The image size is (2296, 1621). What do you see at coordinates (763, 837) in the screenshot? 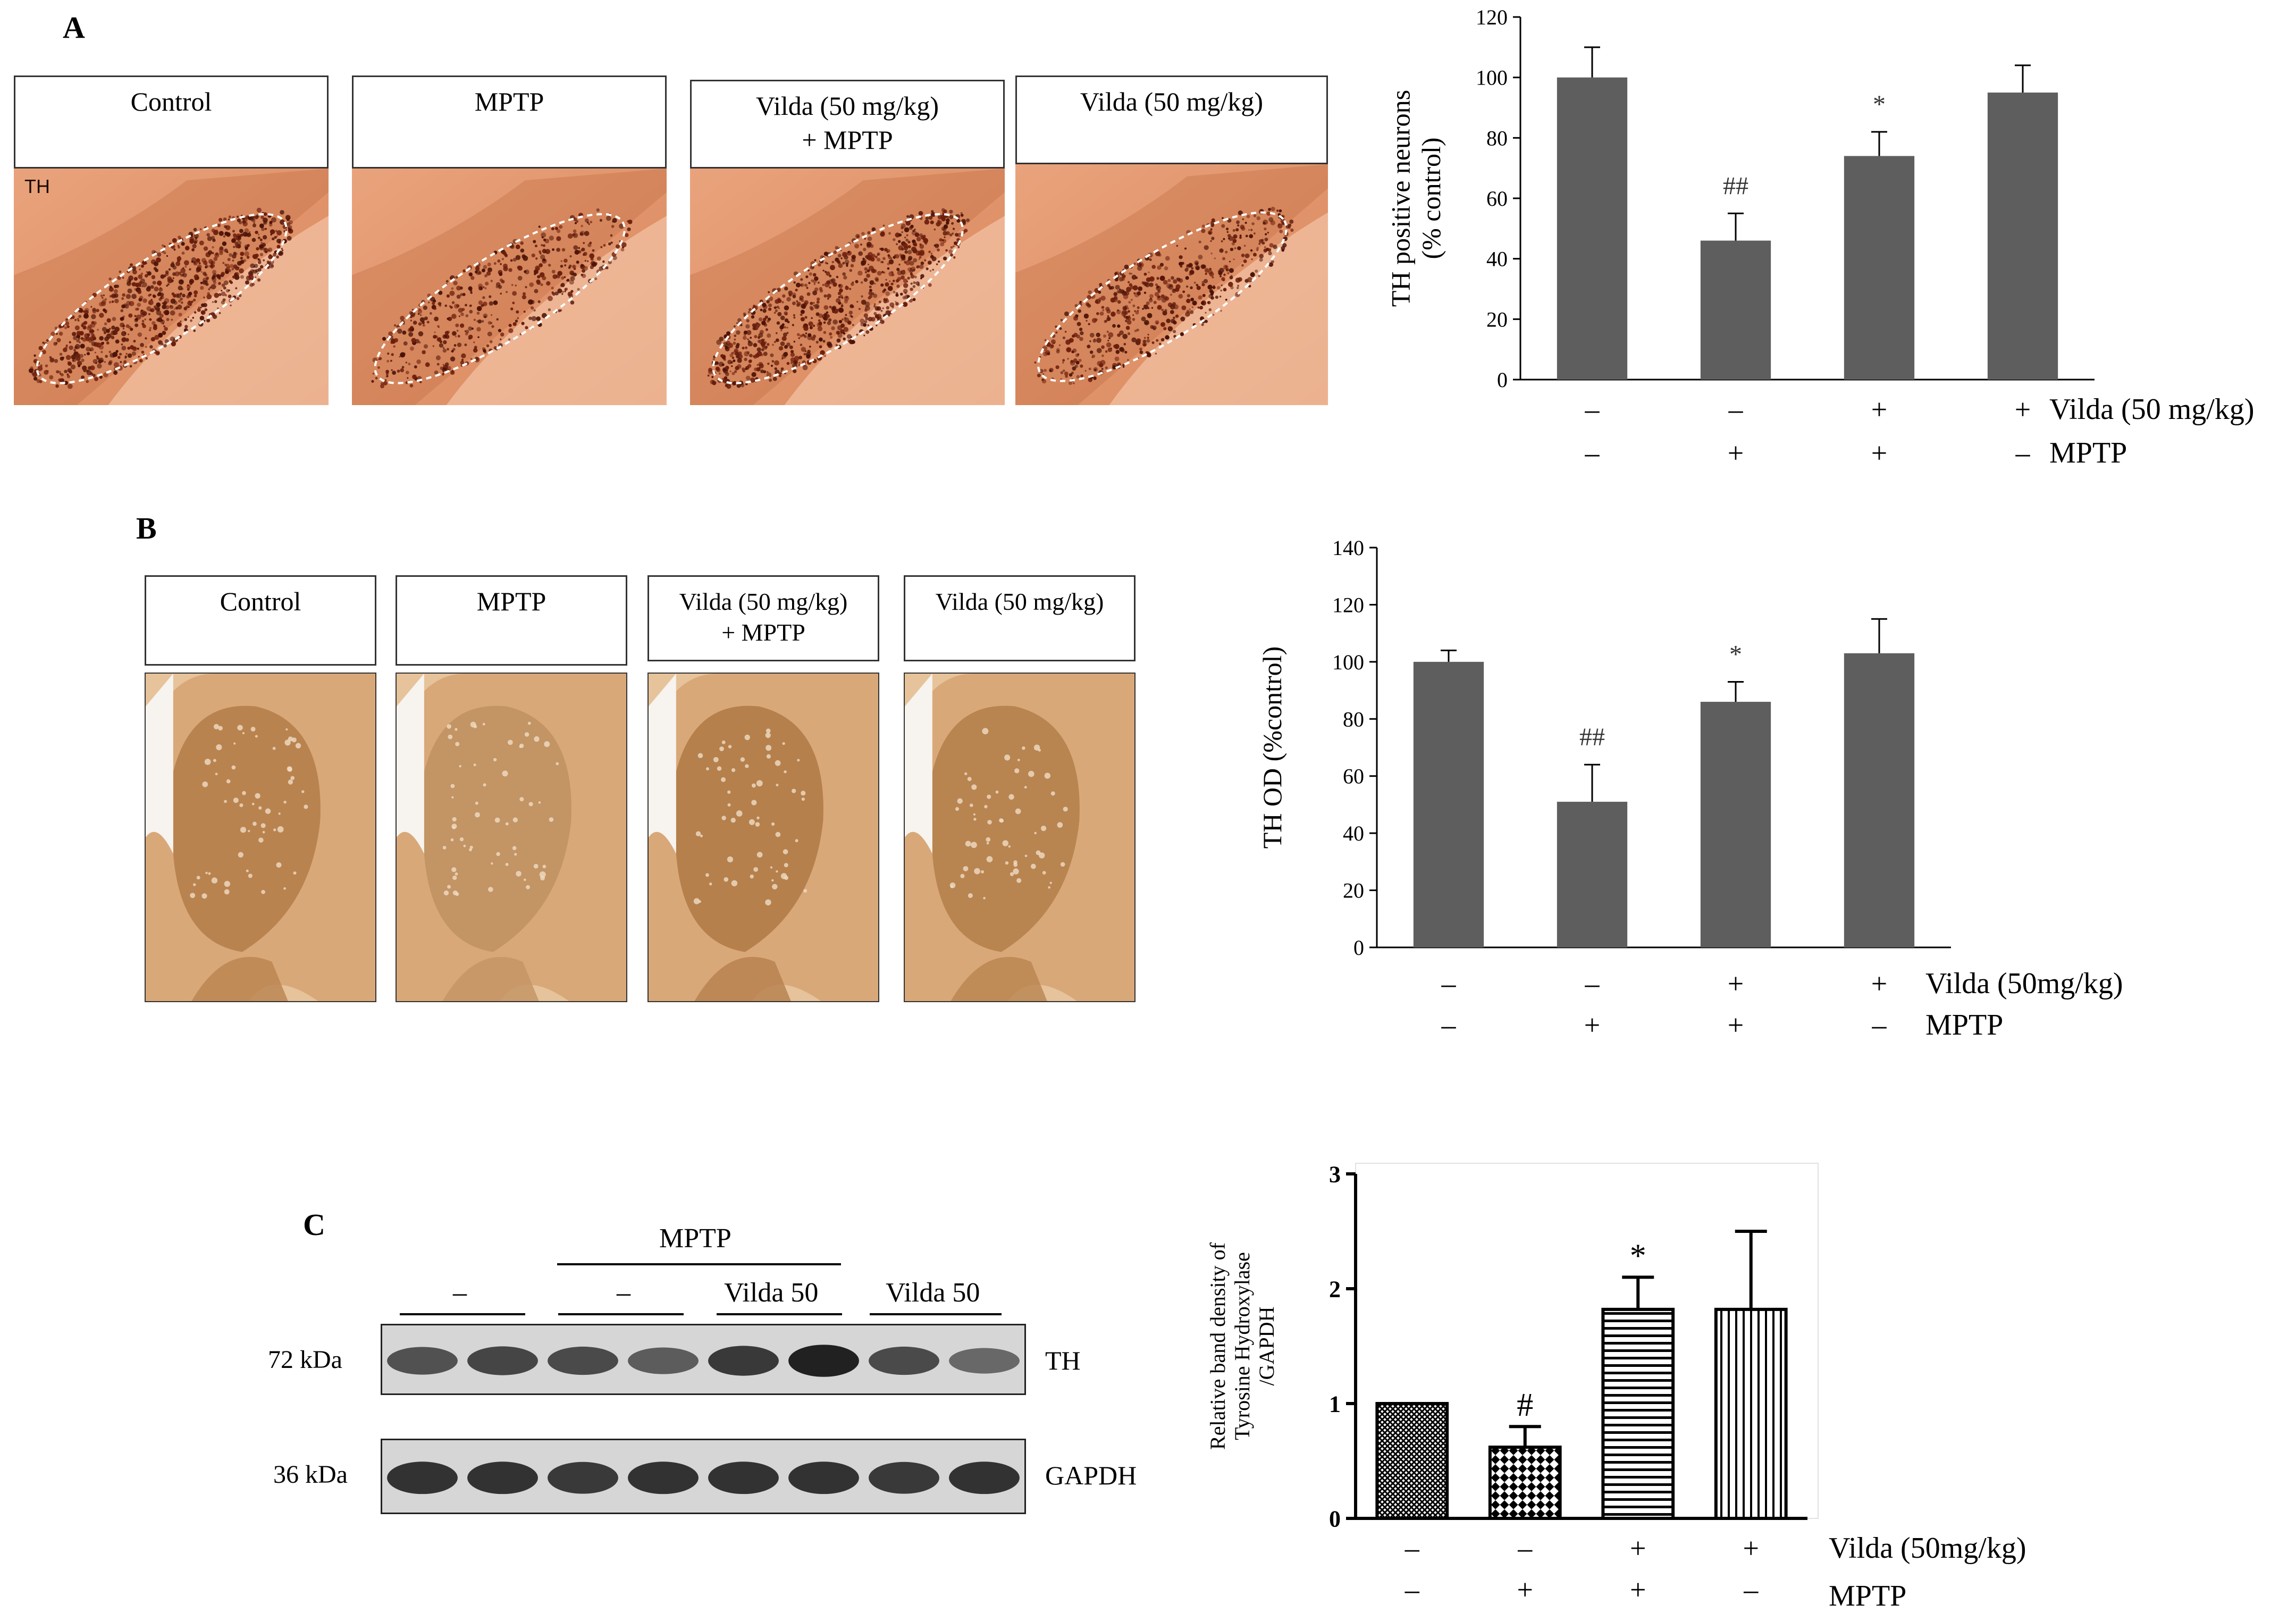
I see `micrograph-b-vilda-mptp` at bounding box center [763, 837].